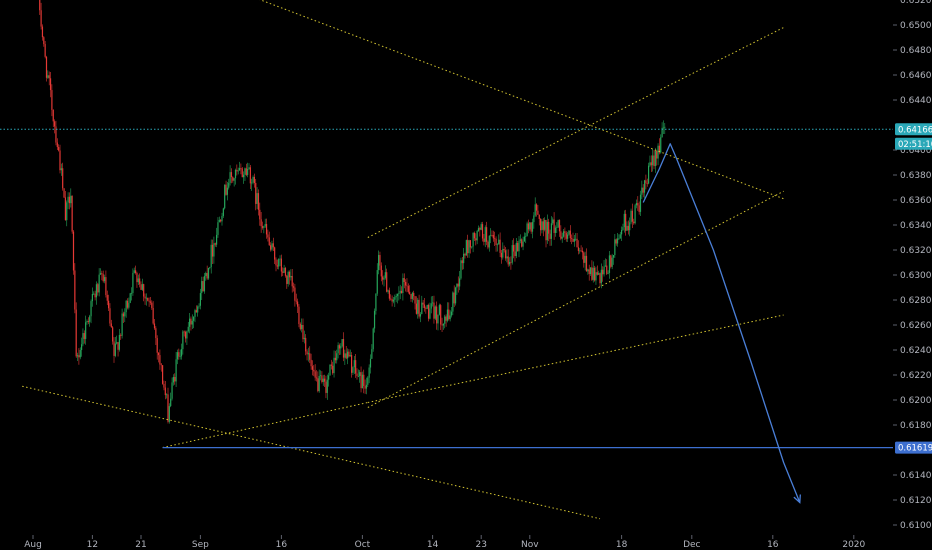 The height and width of the screenshot is (550, 932). I want to click on countdown-badge, so click(913, 143).